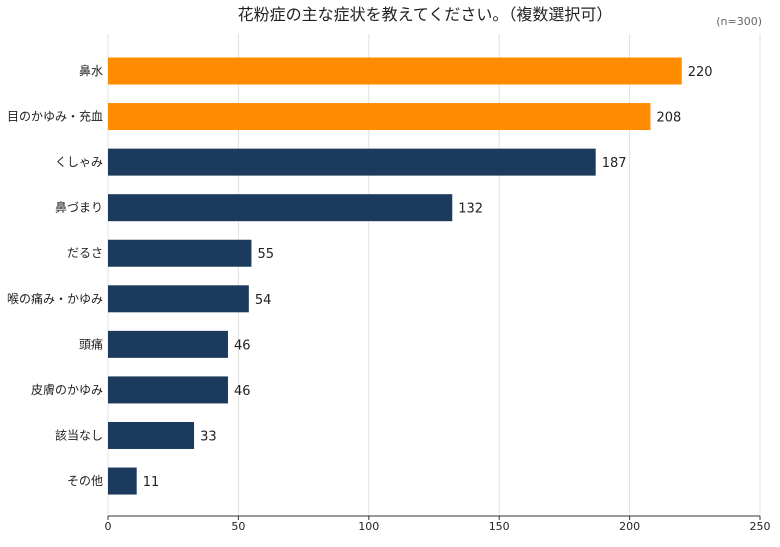 Image resolution: width=780 pixels, height=547 pixels. What do you see at coordinates (700, 72) in the screenshot?
I see `data-label: 220` at bounding box center [700, 72].